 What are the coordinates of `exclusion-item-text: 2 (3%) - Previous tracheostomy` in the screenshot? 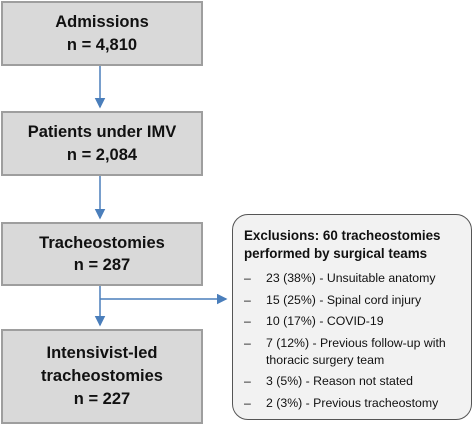 It's located at (352, 402).